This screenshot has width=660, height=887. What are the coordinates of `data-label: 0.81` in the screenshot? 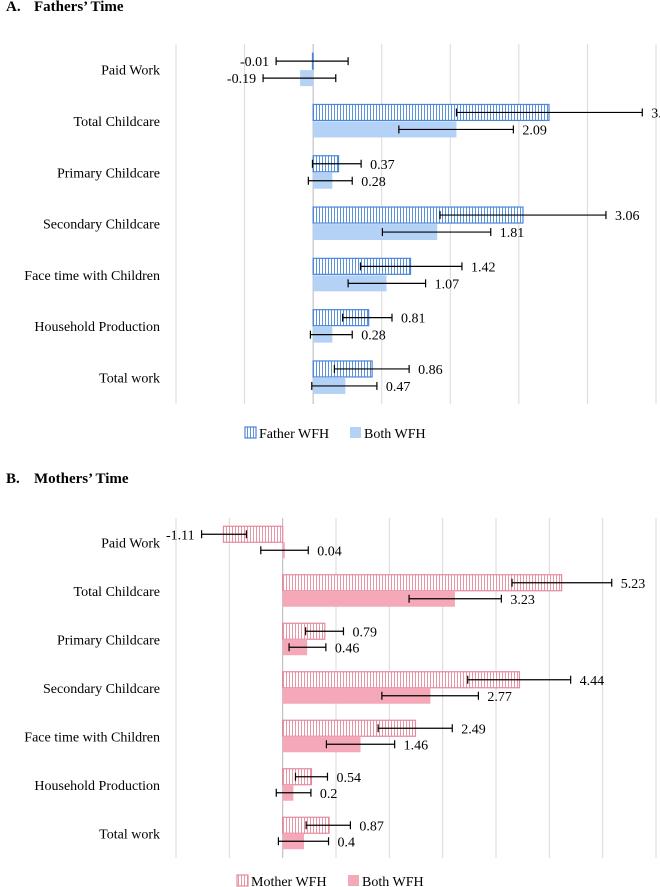 It's located at (413, 319).